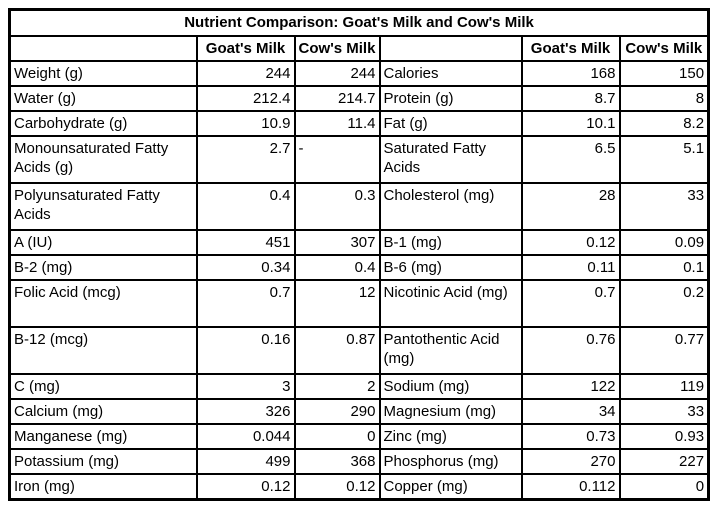  I want to click on cow-milk-value-cell: 12, so click(337, 303).